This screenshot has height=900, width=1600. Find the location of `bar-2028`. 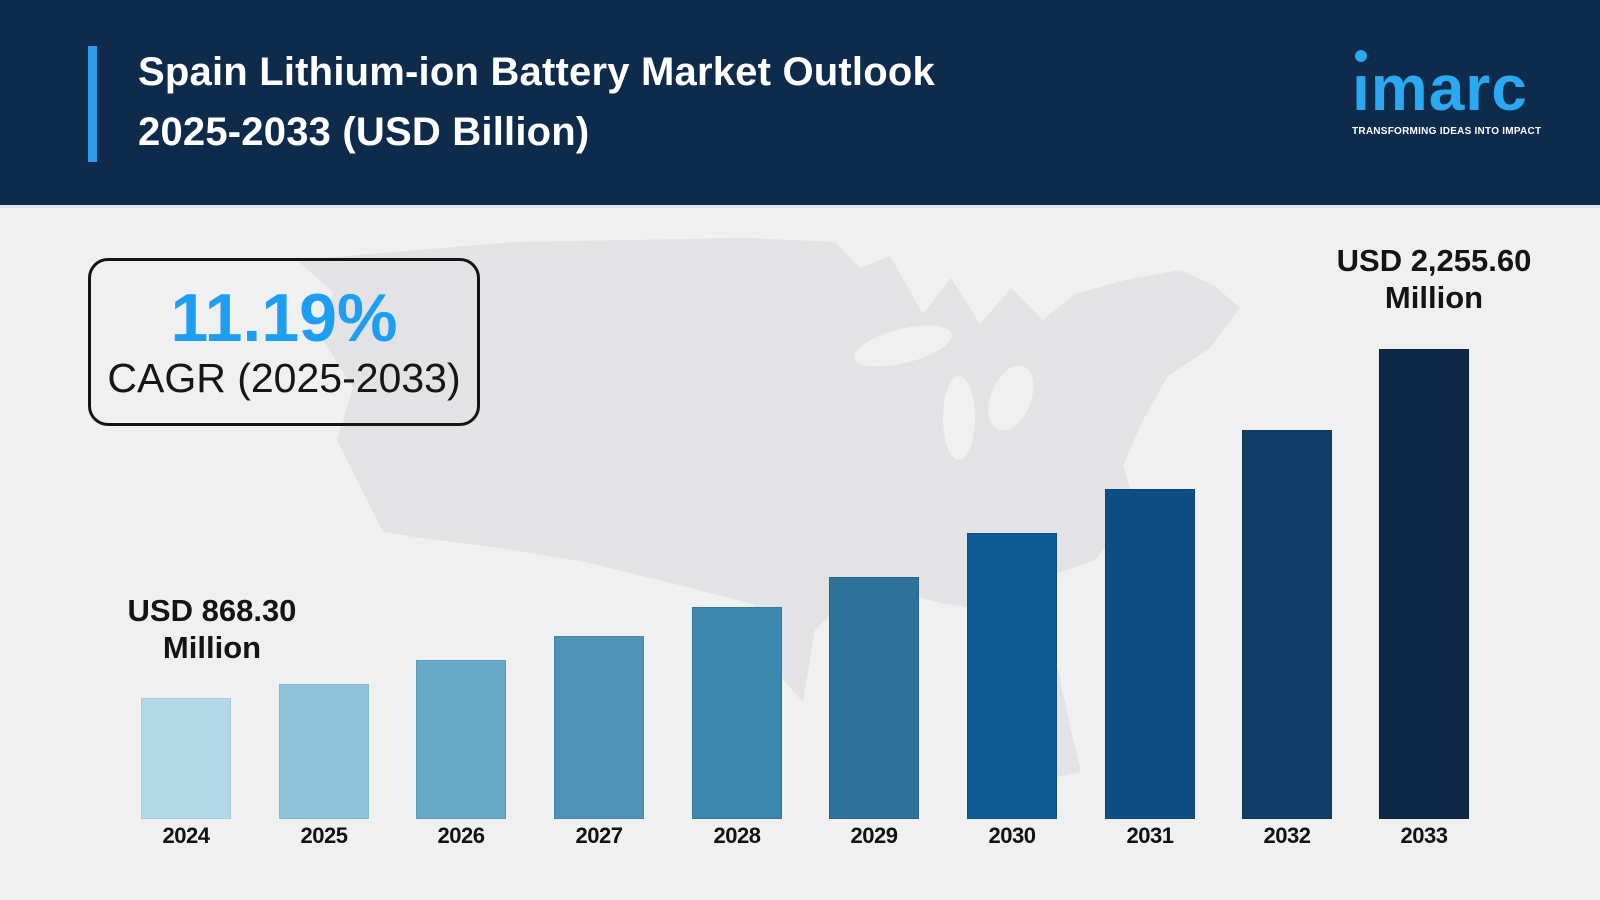

bar-2028 is located at coordinates (737, 713).